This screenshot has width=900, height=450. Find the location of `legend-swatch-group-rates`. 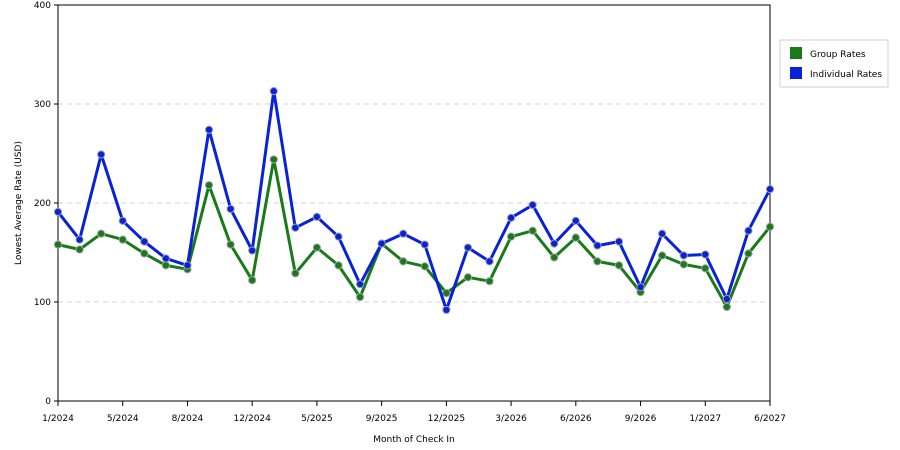

legend-swatch-group-rates is located at coordinates (796, 53).